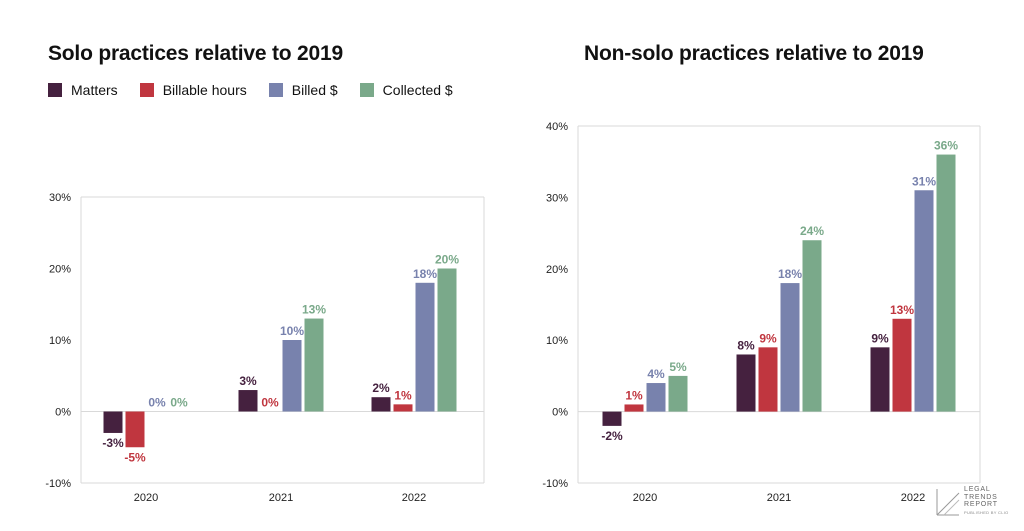 This screenshot has width=1024, height=531. What do you see at coordinates (880, 338) in the screenshot?
I see `nonsolo-data-label-matters: 9%` at bounding box center [880, 338].